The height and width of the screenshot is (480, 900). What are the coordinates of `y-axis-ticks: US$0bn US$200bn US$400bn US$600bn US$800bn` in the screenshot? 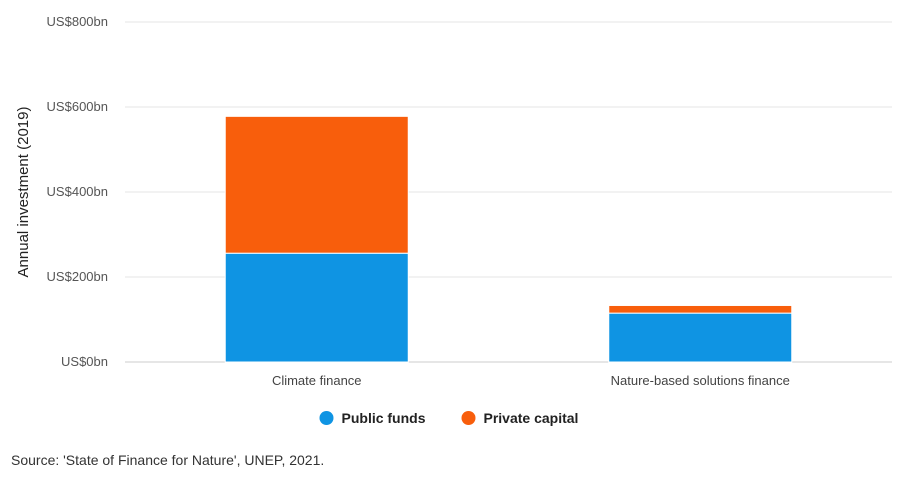 It's located at (77, 191).